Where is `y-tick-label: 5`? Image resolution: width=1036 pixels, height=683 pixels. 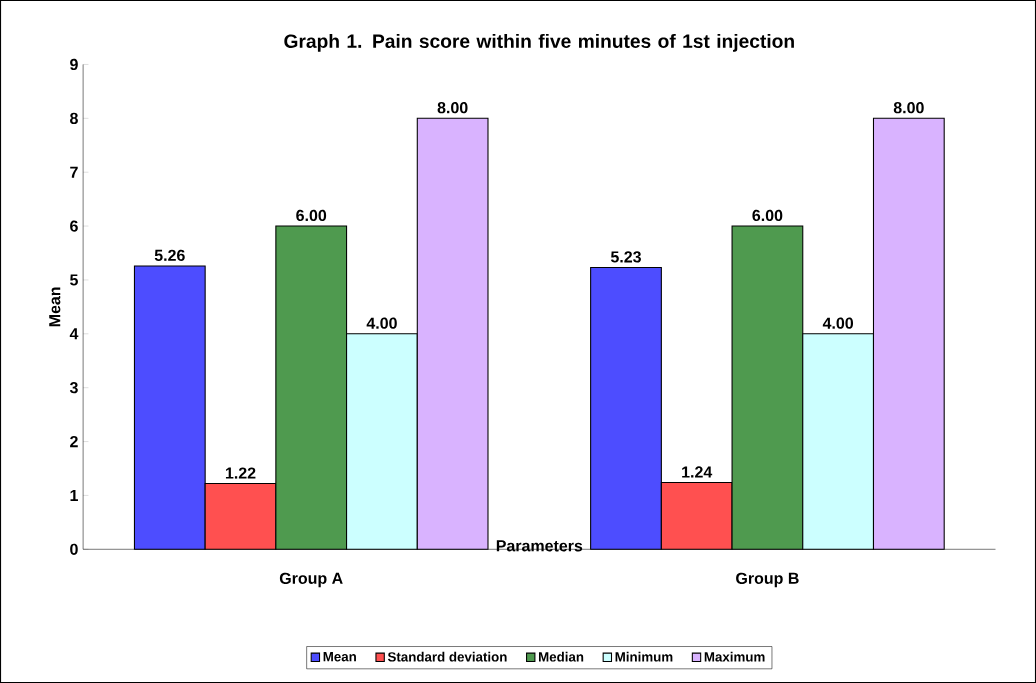 y-tick-label: 5 is located at coordinates (74, 280).